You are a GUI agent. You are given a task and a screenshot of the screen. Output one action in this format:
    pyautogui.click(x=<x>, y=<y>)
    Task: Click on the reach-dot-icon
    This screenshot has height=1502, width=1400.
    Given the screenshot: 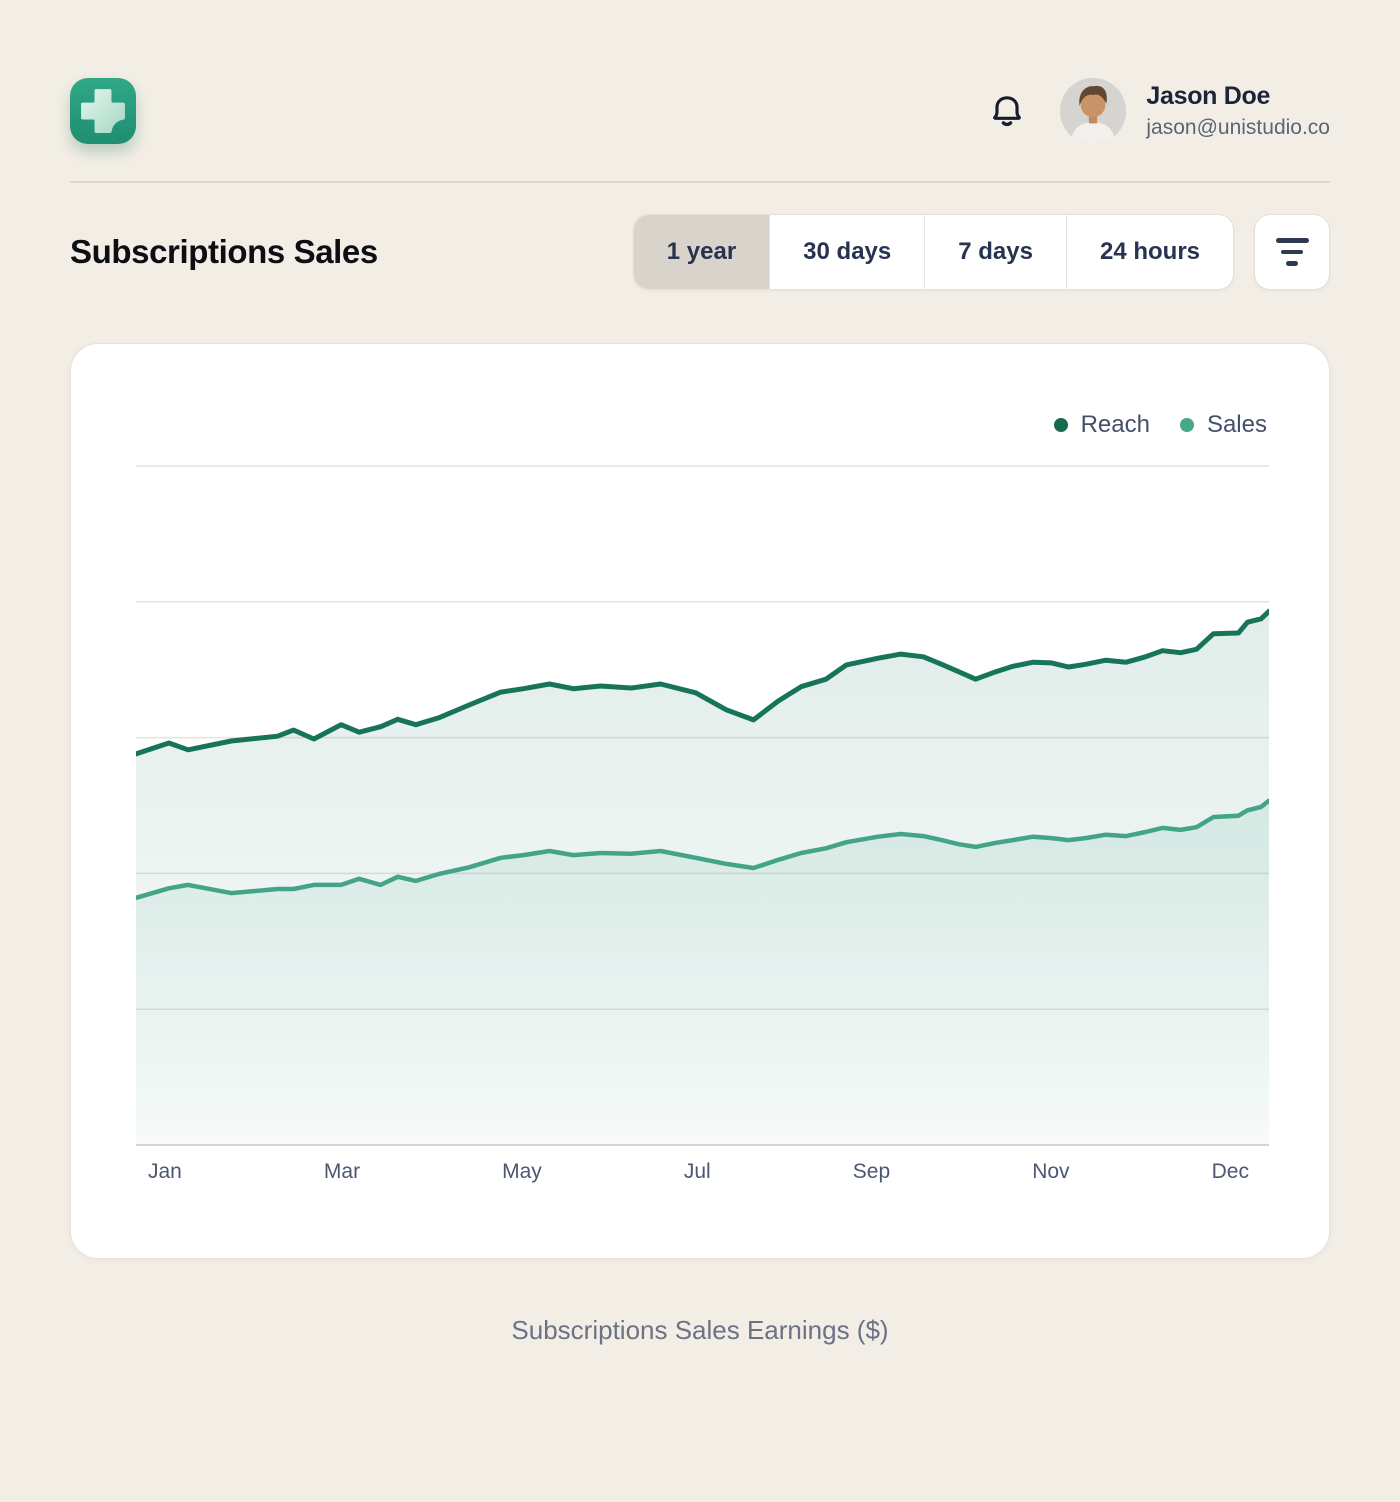 What is the action you would take?
    pyautogui.click(x=1060, y=425)
    